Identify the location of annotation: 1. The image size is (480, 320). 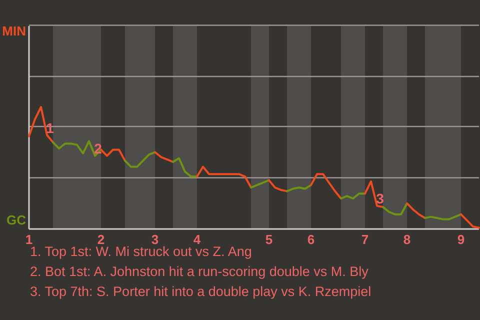
(50, 128).